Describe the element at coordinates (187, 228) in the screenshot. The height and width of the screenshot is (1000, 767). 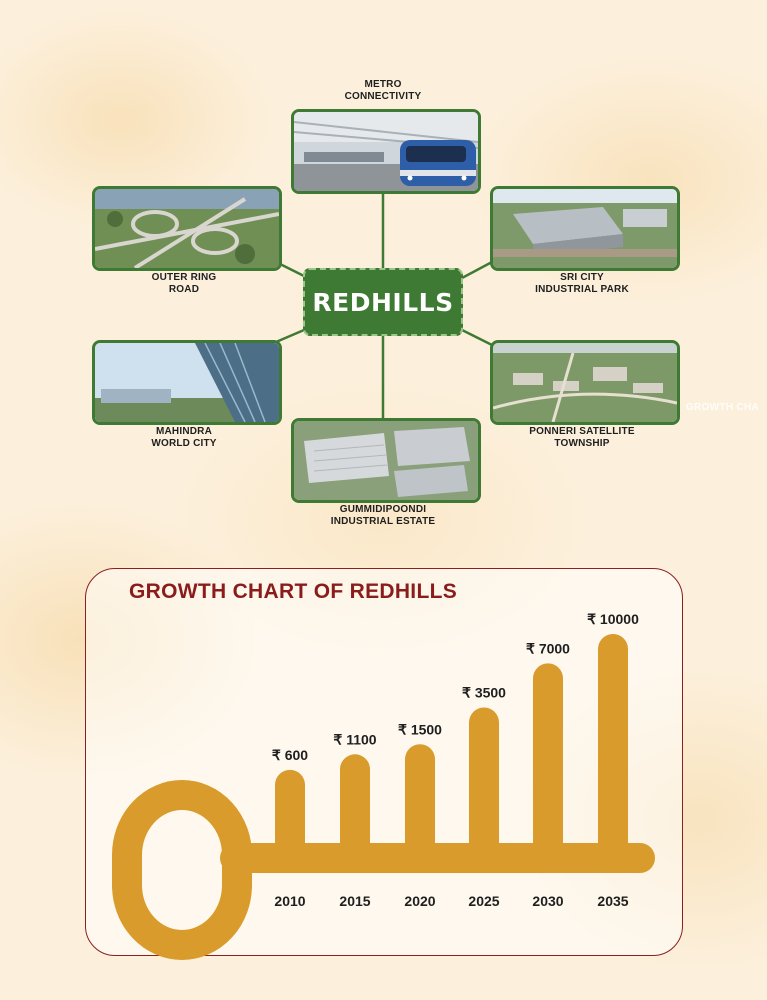
I see `orr-photo` at that location.